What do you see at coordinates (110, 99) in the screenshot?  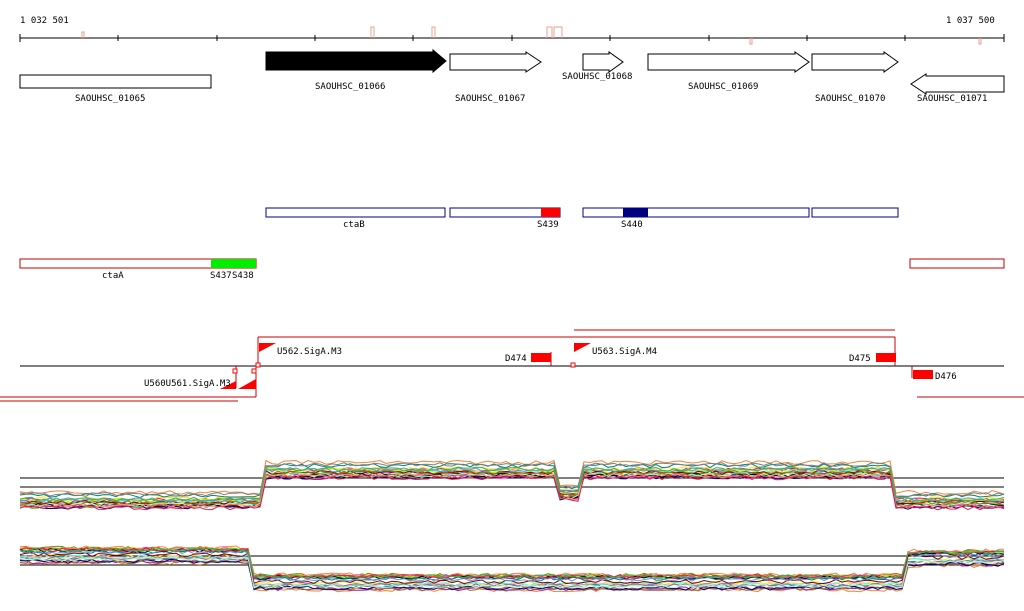 I see `gene-label: SAOUHSC_01065` at bounding box center [110, 99].